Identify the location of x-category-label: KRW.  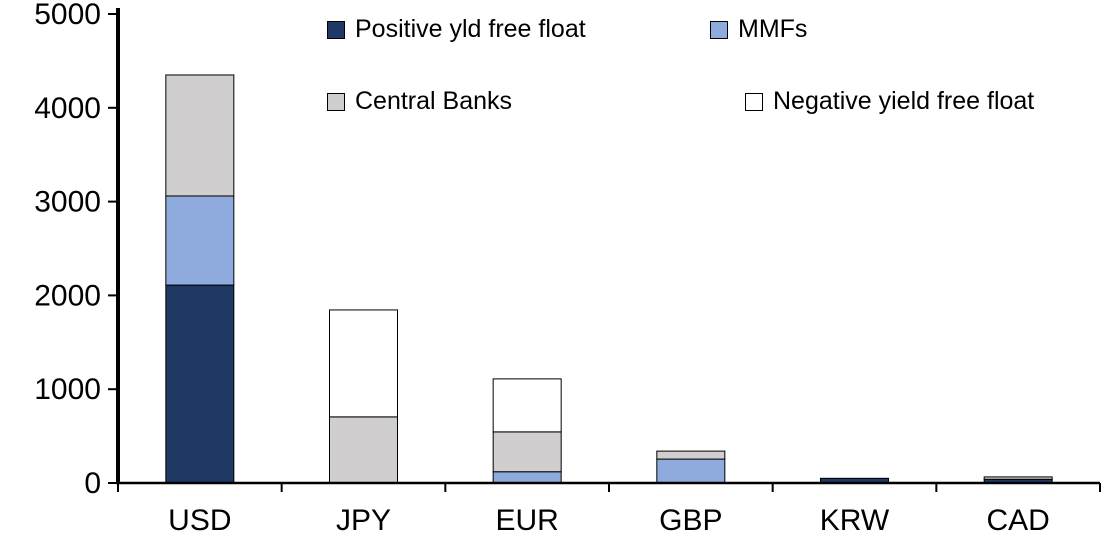
(855, 520).